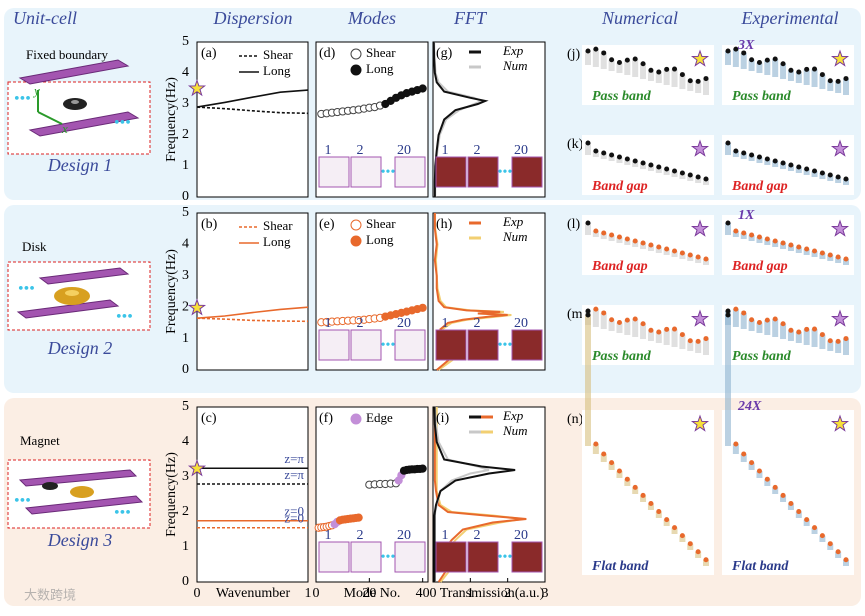 This screenshot has height=616, width=865. I want to click on panel-label: (a), so click(209, 53).